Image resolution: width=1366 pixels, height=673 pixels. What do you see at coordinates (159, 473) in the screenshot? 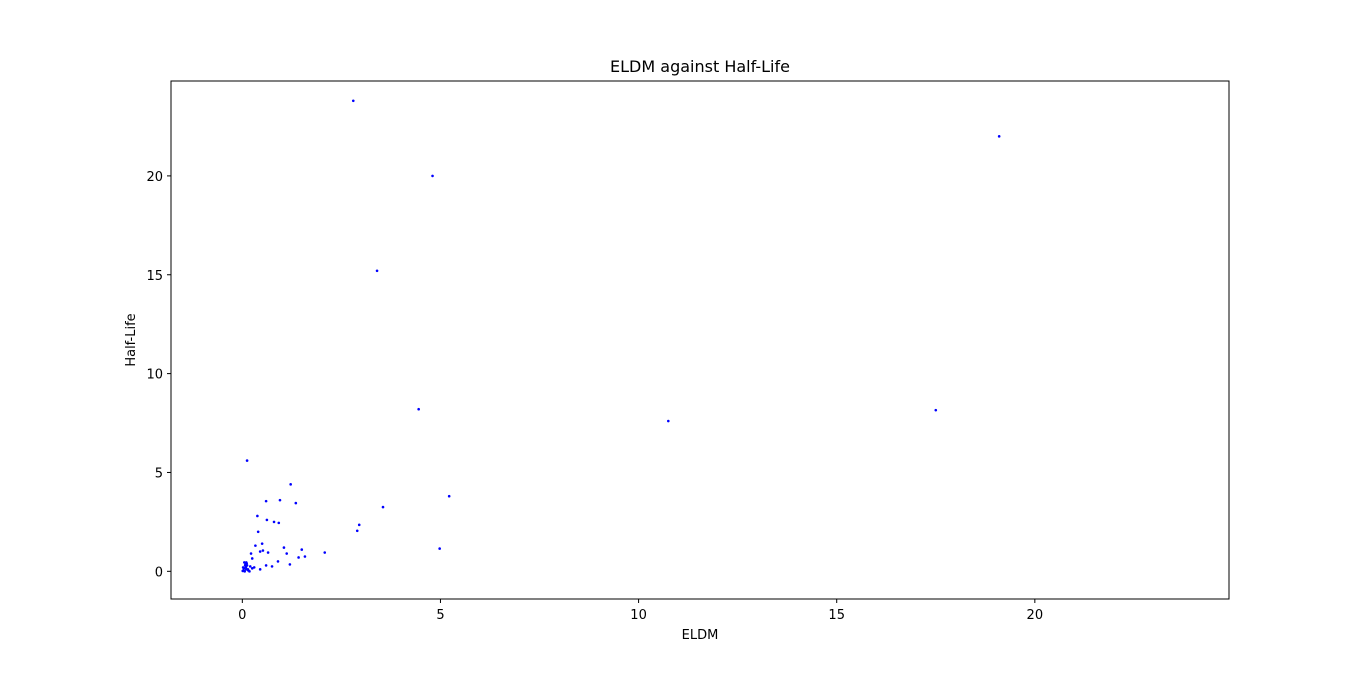
I see `y-tick-label: 5` at bounding box center [159, 473].